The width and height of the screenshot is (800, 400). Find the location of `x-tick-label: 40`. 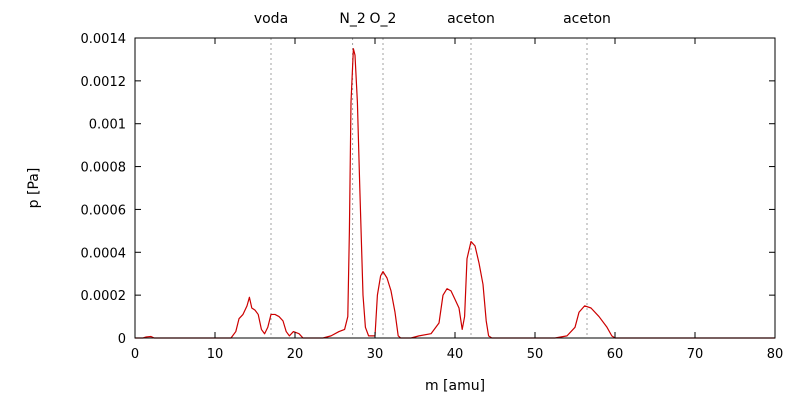

x-tick-label: 40 is located at coordinates (455, 354).